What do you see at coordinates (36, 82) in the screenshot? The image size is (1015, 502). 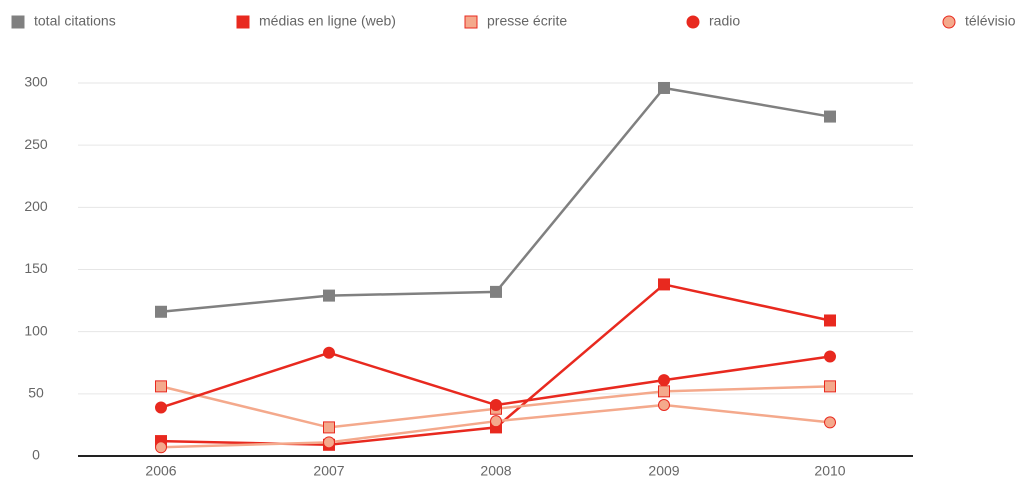 I see `y-tick-label: 300` at bounding box center [36, 82].